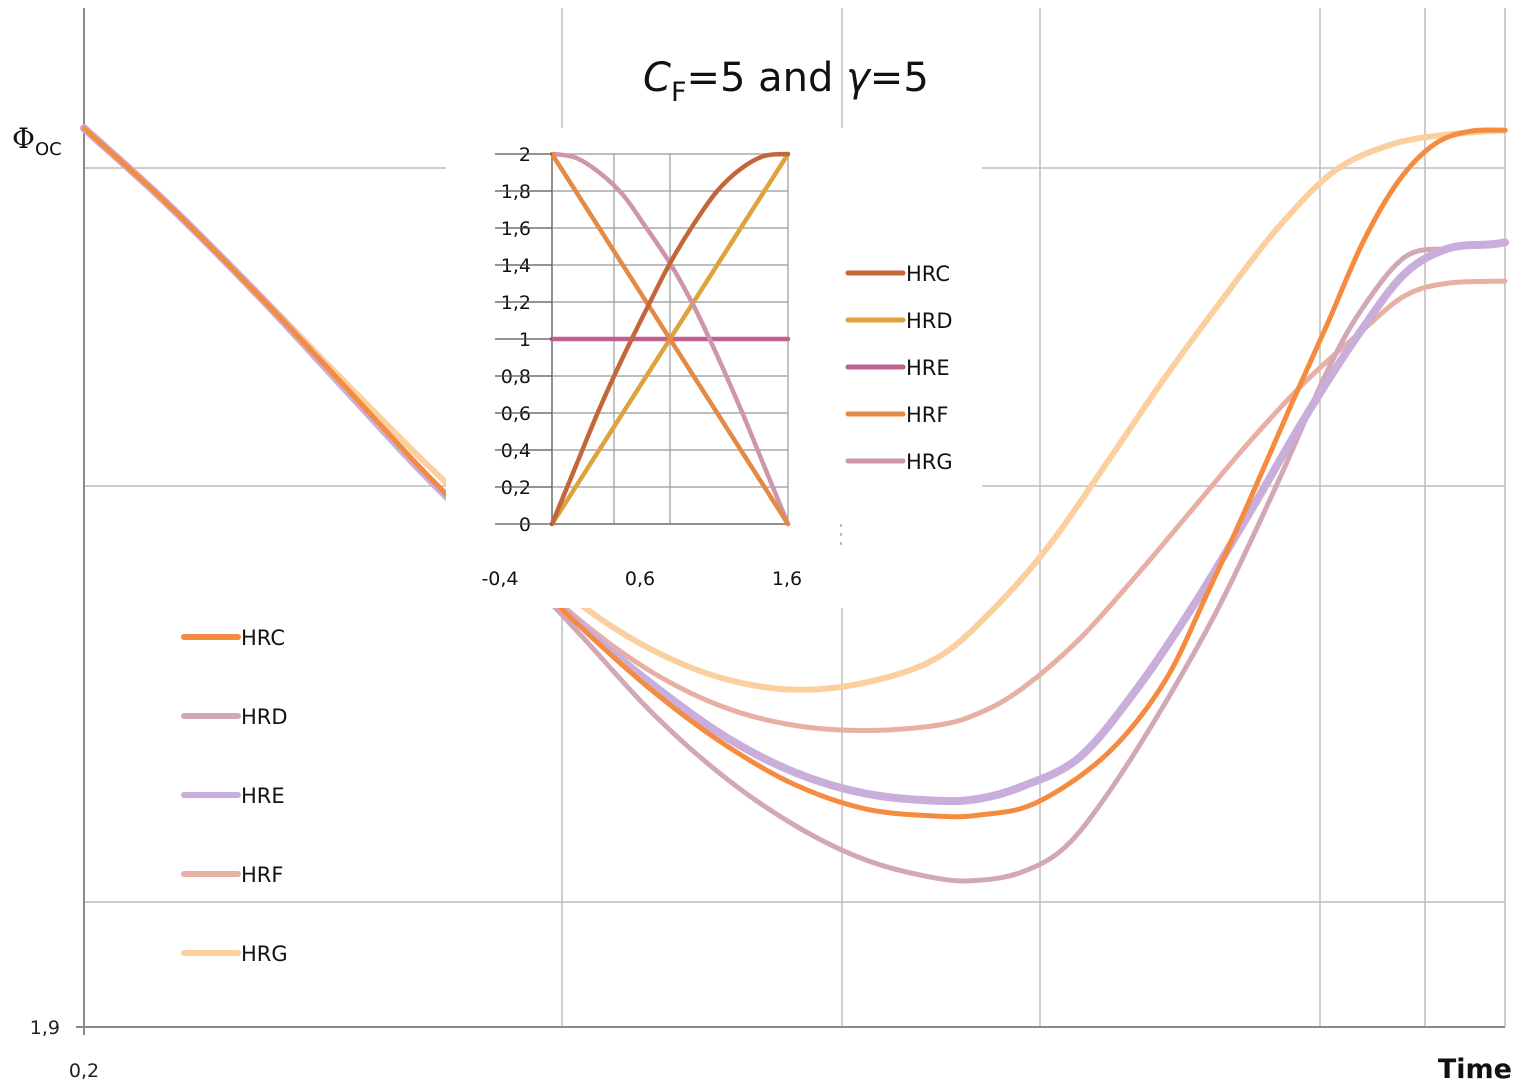 The width and height of the screenshot is (1519, 1089). I want to click on main-x-tick-label: 0,2, so click(84, 1071).